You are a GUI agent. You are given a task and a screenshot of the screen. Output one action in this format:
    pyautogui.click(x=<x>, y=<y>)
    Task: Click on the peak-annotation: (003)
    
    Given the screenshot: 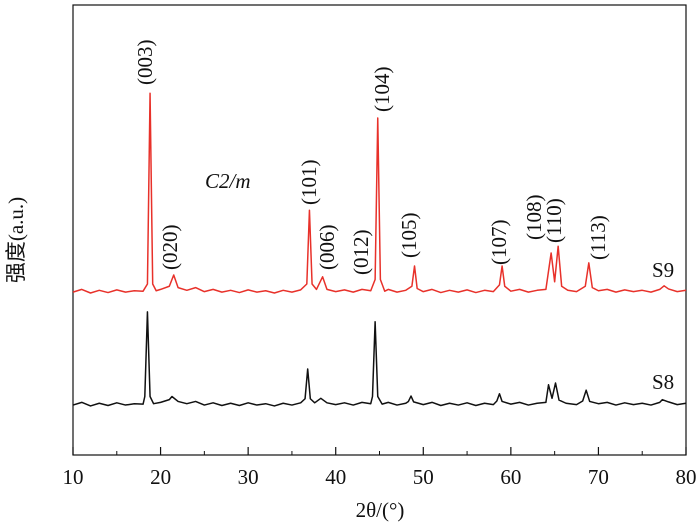 What is the action you would take?
    pyautogui.click(x=145, y=63)
    